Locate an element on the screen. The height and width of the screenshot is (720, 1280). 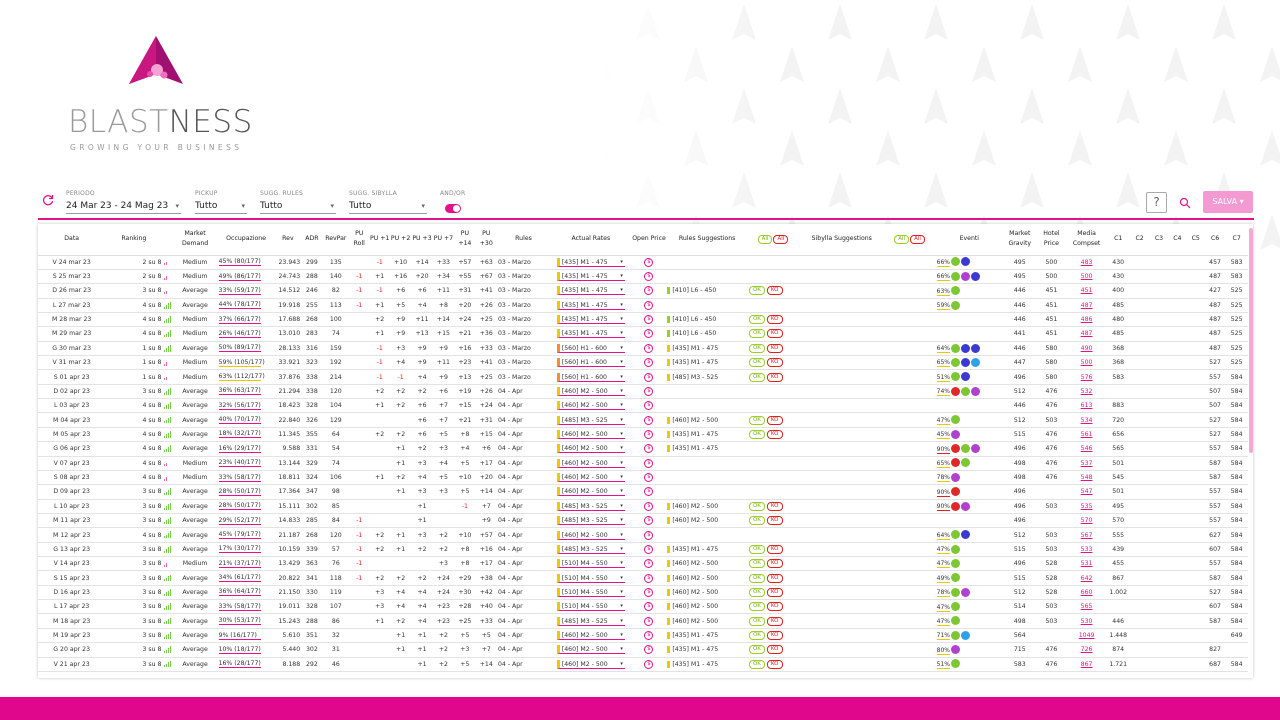
col-pu1: PU +1 is located at coordinates (379, 240).